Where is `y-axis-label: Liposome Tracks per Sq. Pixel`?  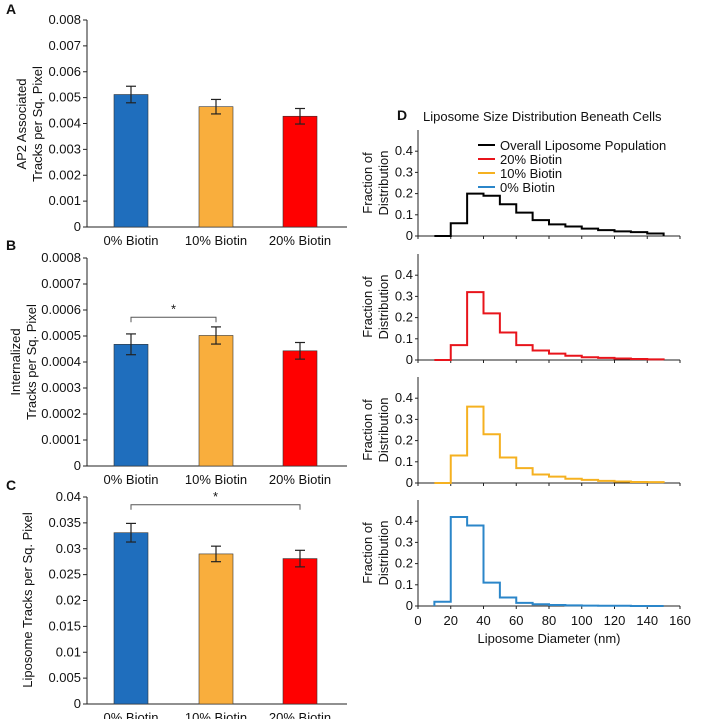 y-axis-label: Liposome Tracks per Sq. Pixel is located at coordinates (27, 600).